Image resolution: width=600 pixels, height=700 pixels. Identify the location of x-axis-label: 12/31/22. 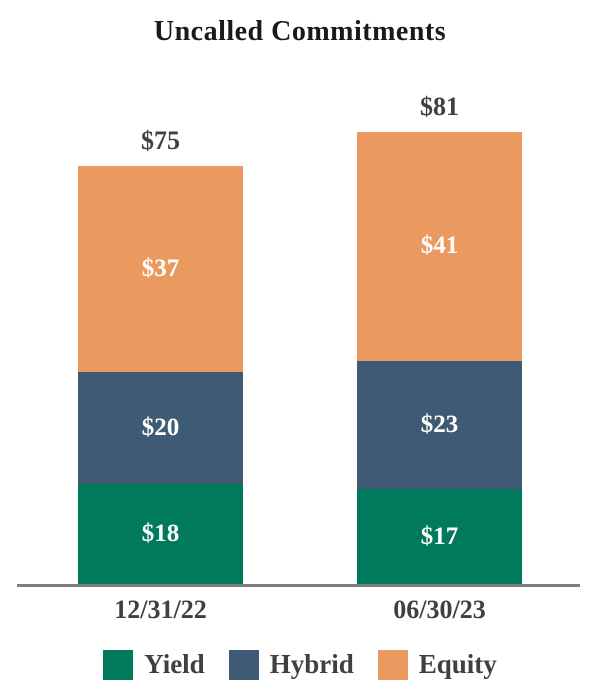
(160, 609).